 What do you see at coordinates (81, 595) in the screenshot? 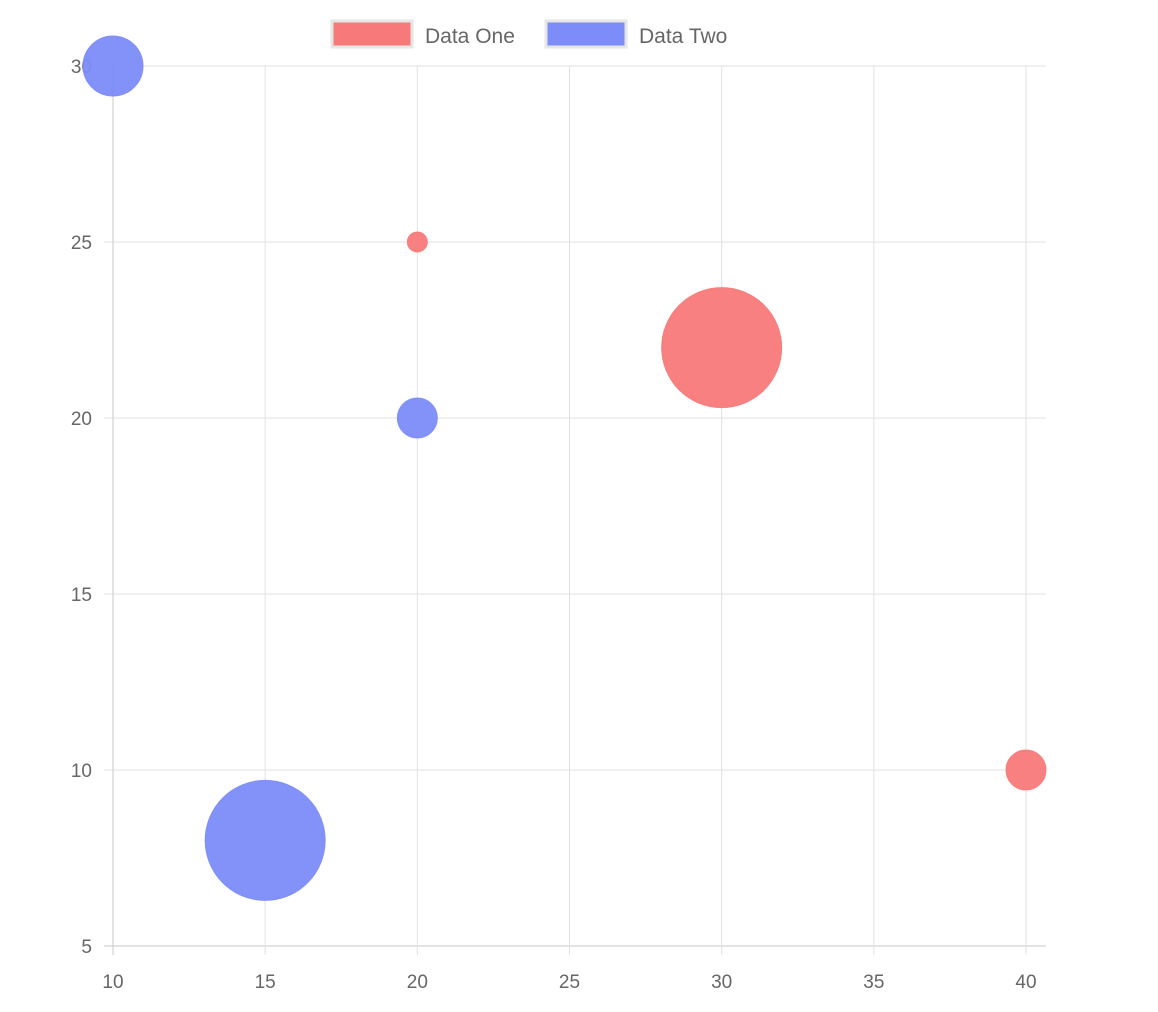
I see `y-tick-label: 15` at bounding box center [81, 595].